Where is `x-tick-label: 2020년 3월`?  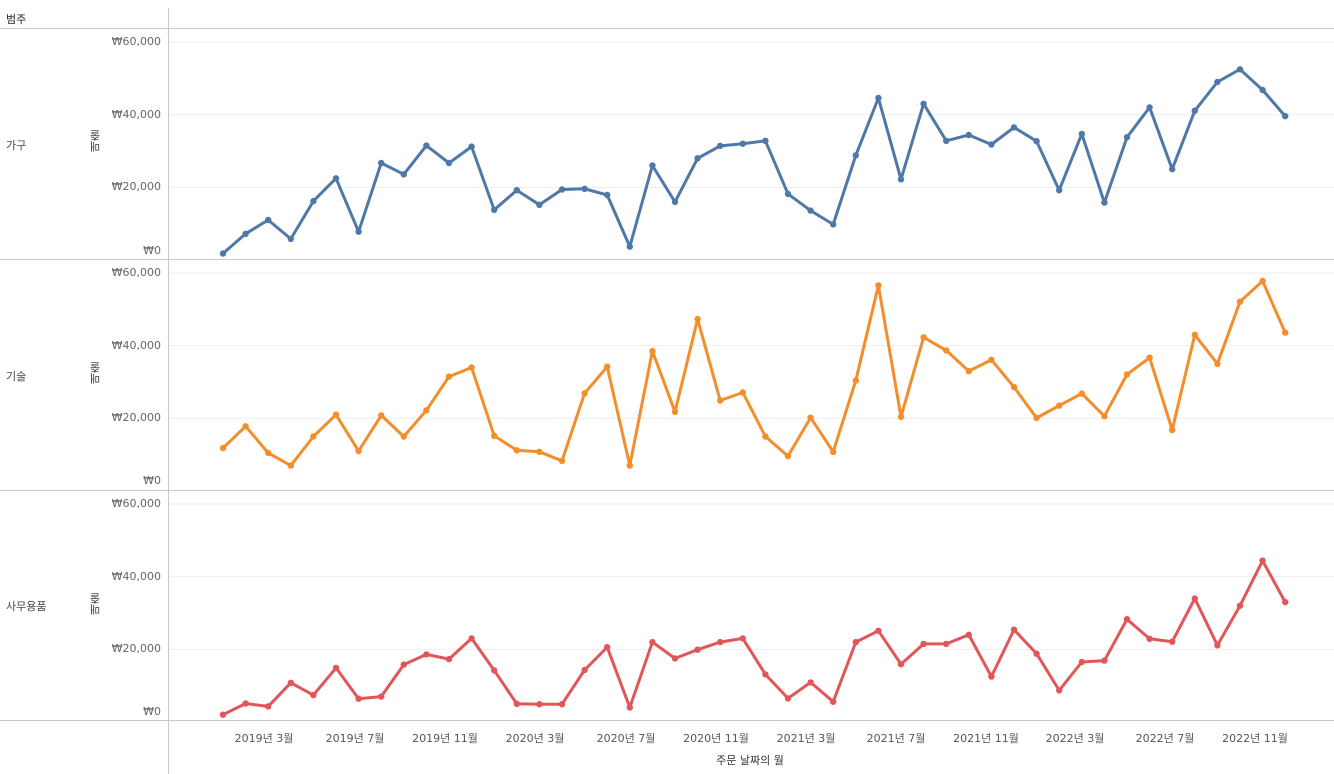
x-tick-label: 2020년 3월 is located at coordinates (535, 738).